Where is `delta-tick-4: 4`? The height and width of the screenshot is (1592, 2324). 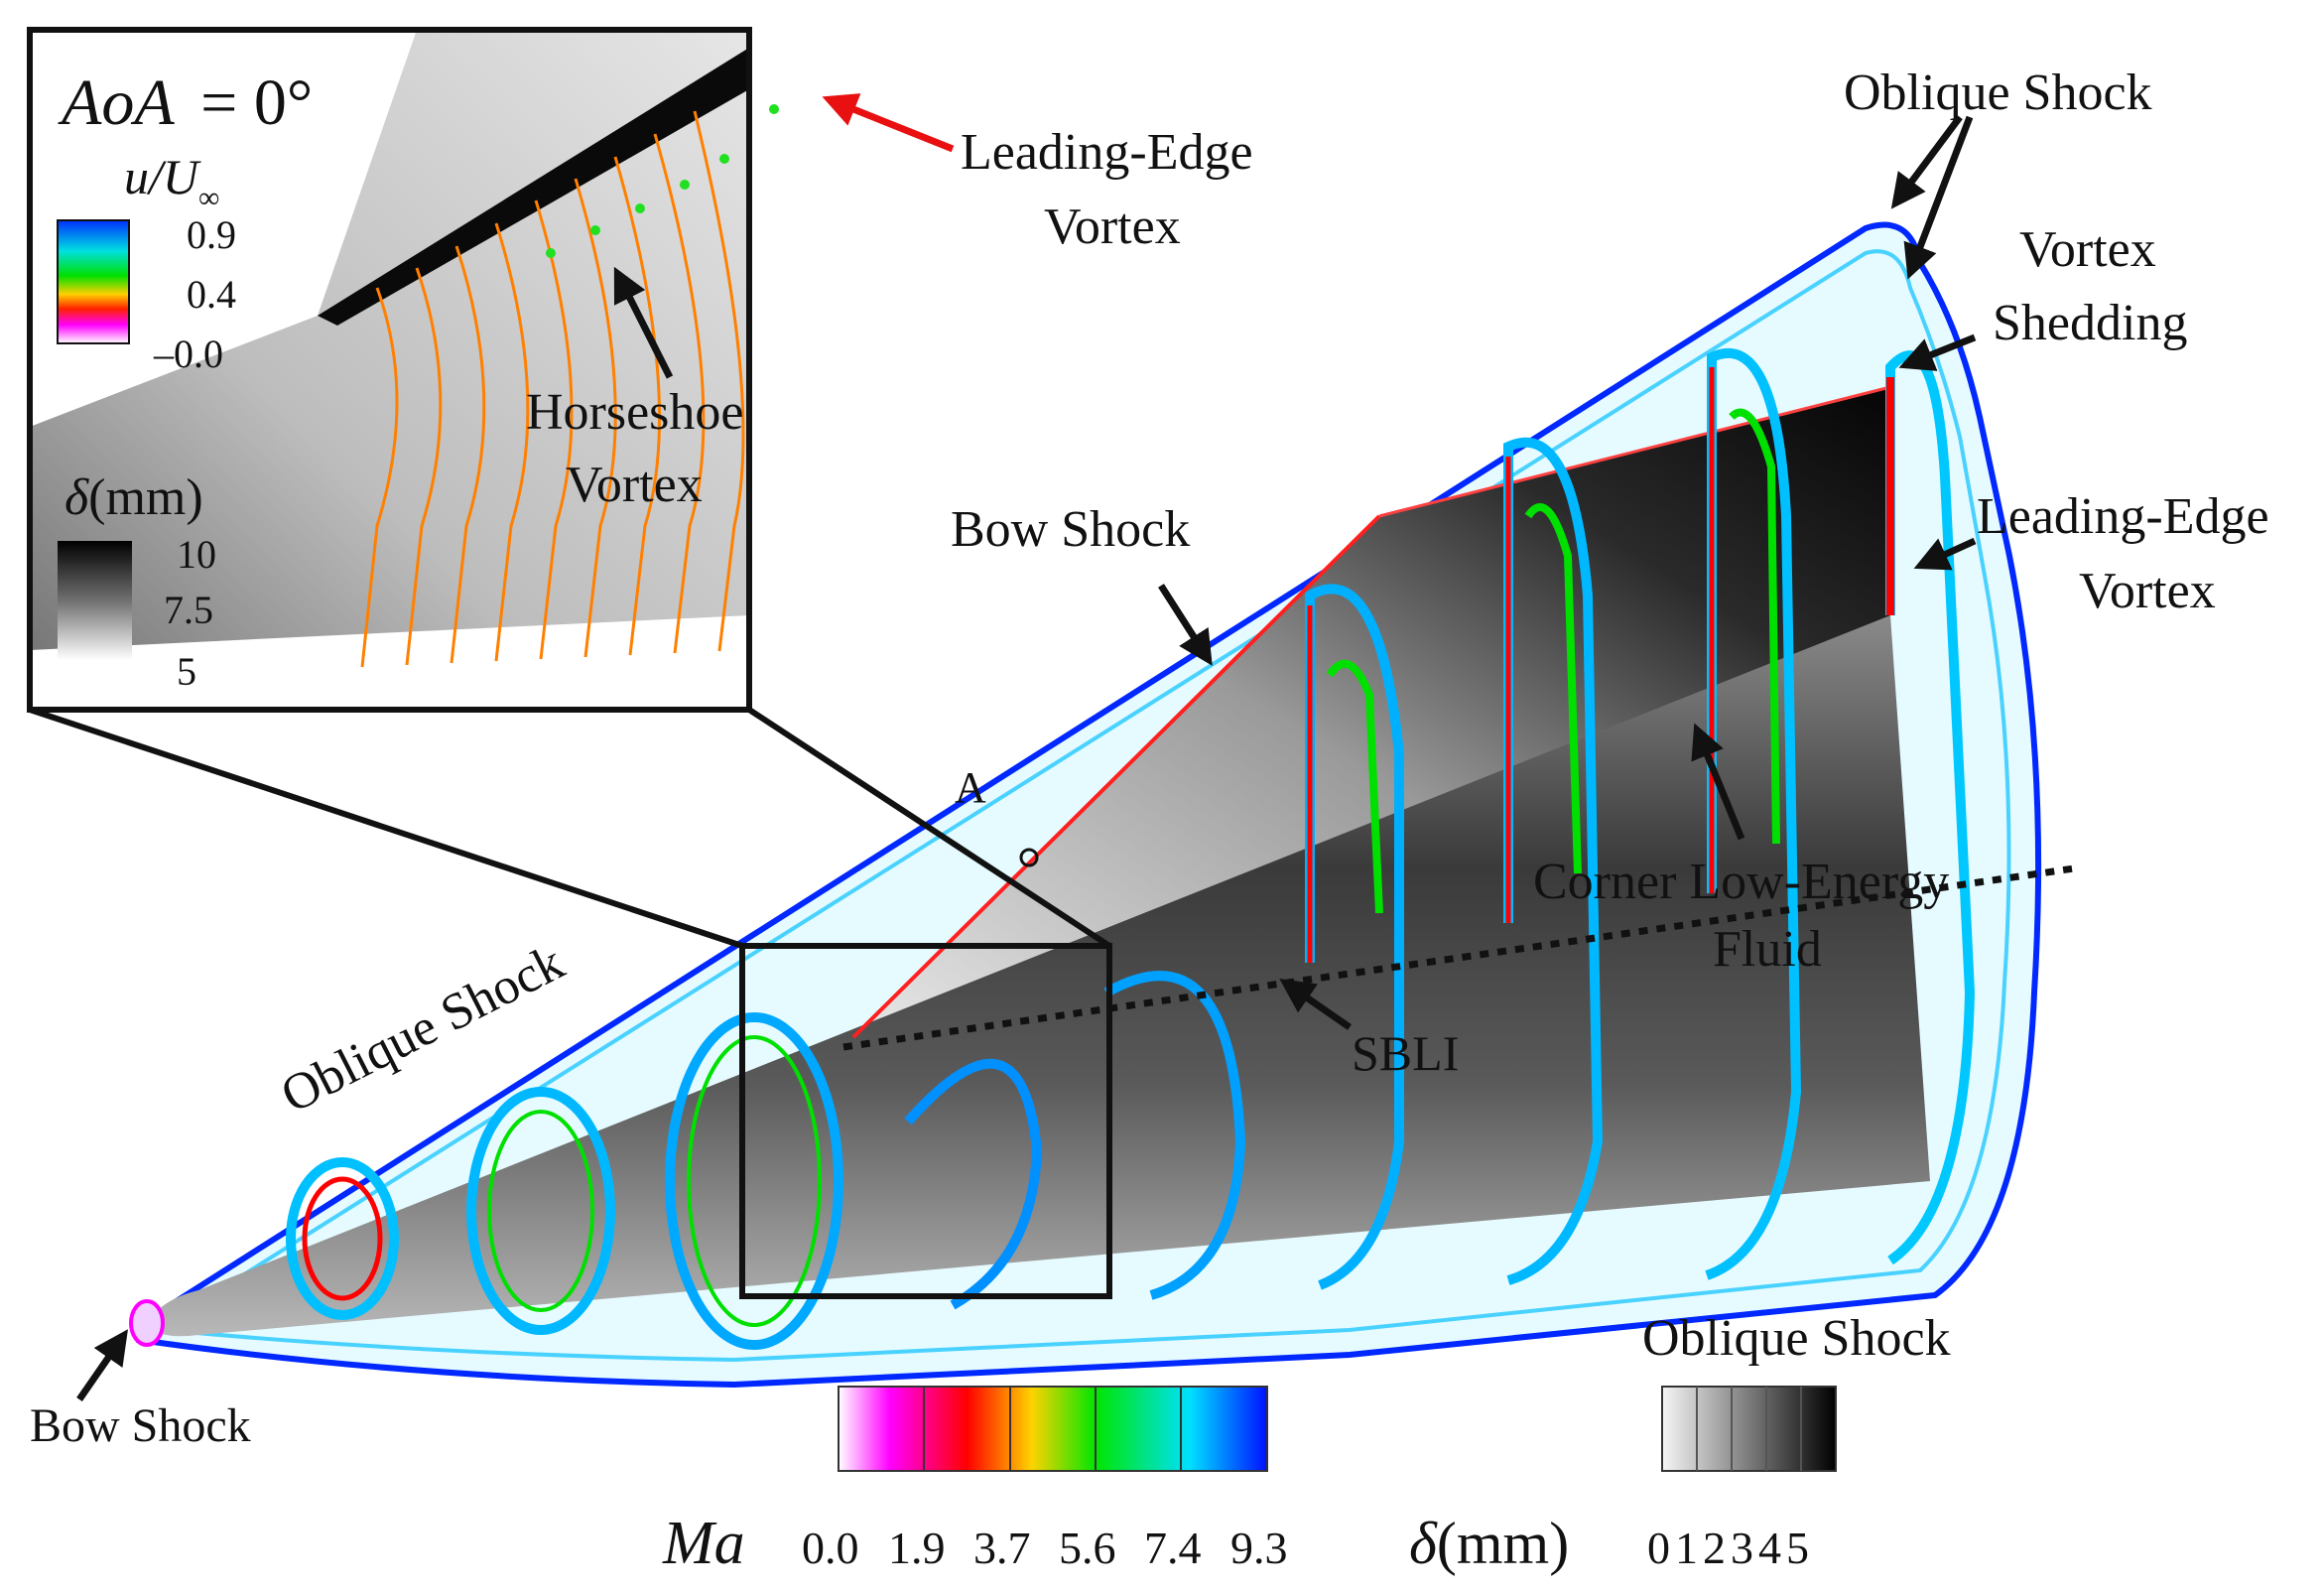
delta-tick-4: 4 is located at coordinates (1769, 1548).